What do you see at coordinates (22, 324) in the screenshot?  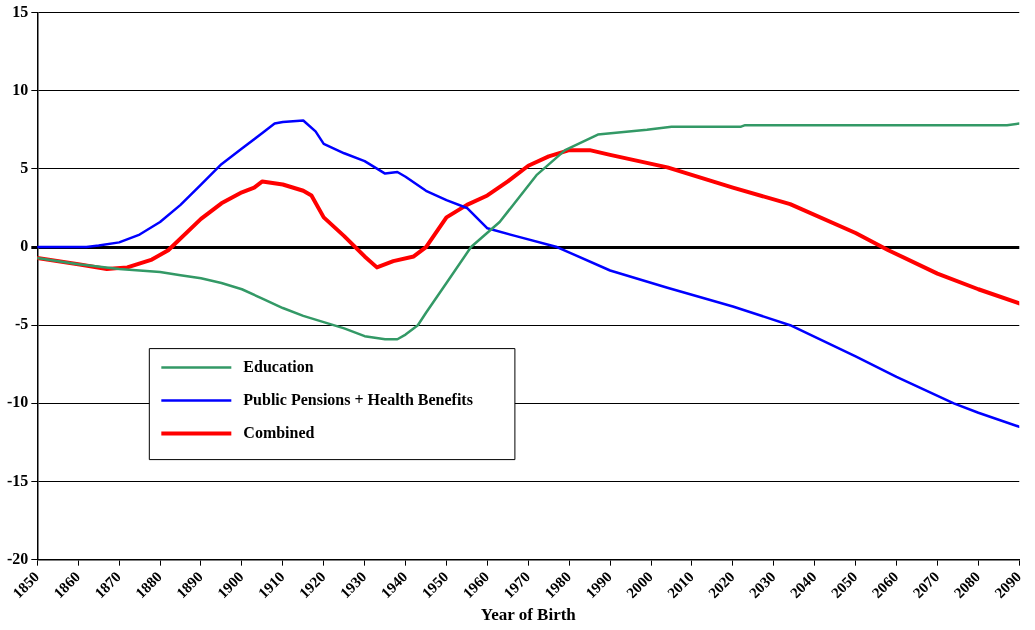 I see `y-tick-label: -5` at bounding box center [22, 324].